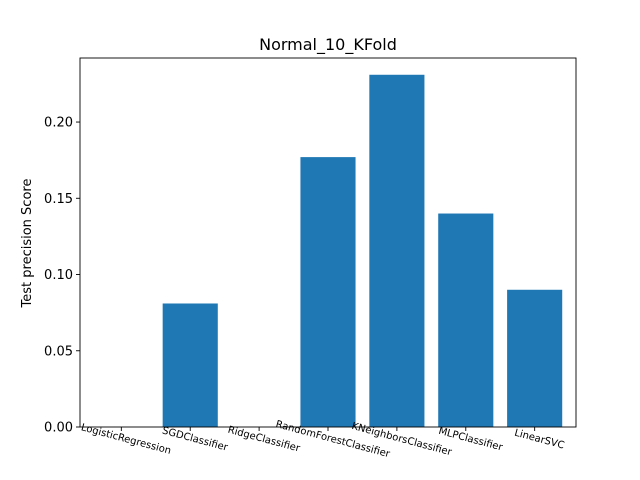  Describe the element at coordinates (27, 244) in the screenshot. I see `y-axis-label: Test precision Score` at that location.